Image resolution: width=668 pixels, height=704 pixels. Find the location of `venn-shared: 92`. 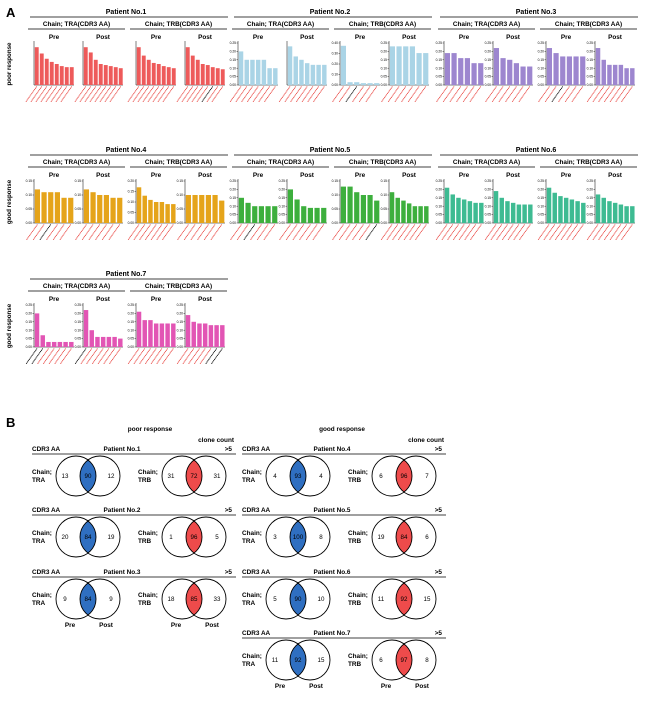

venn-shared: 92 is located at coordinates (404, 599).